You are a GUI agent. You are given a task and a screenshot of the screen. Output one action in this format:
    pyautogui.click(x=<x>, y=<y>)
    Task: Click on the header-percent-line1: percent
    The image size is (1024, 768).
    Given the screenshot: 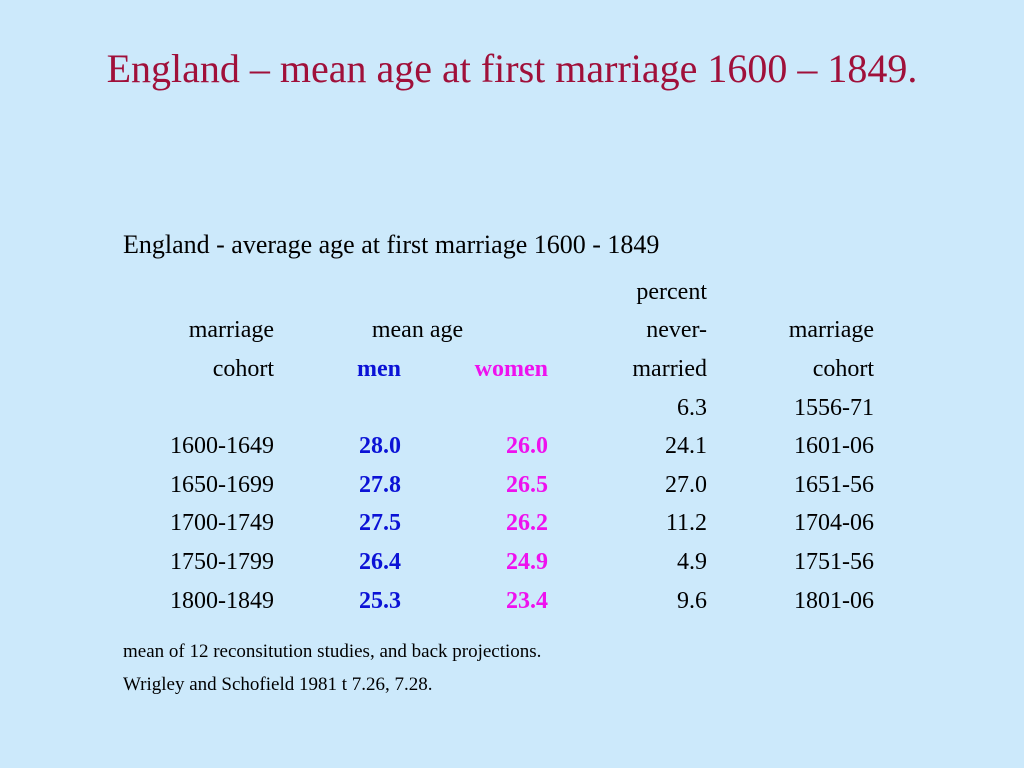 What is the action you would take?
    pyautogui.click(x=671, y=292)
    